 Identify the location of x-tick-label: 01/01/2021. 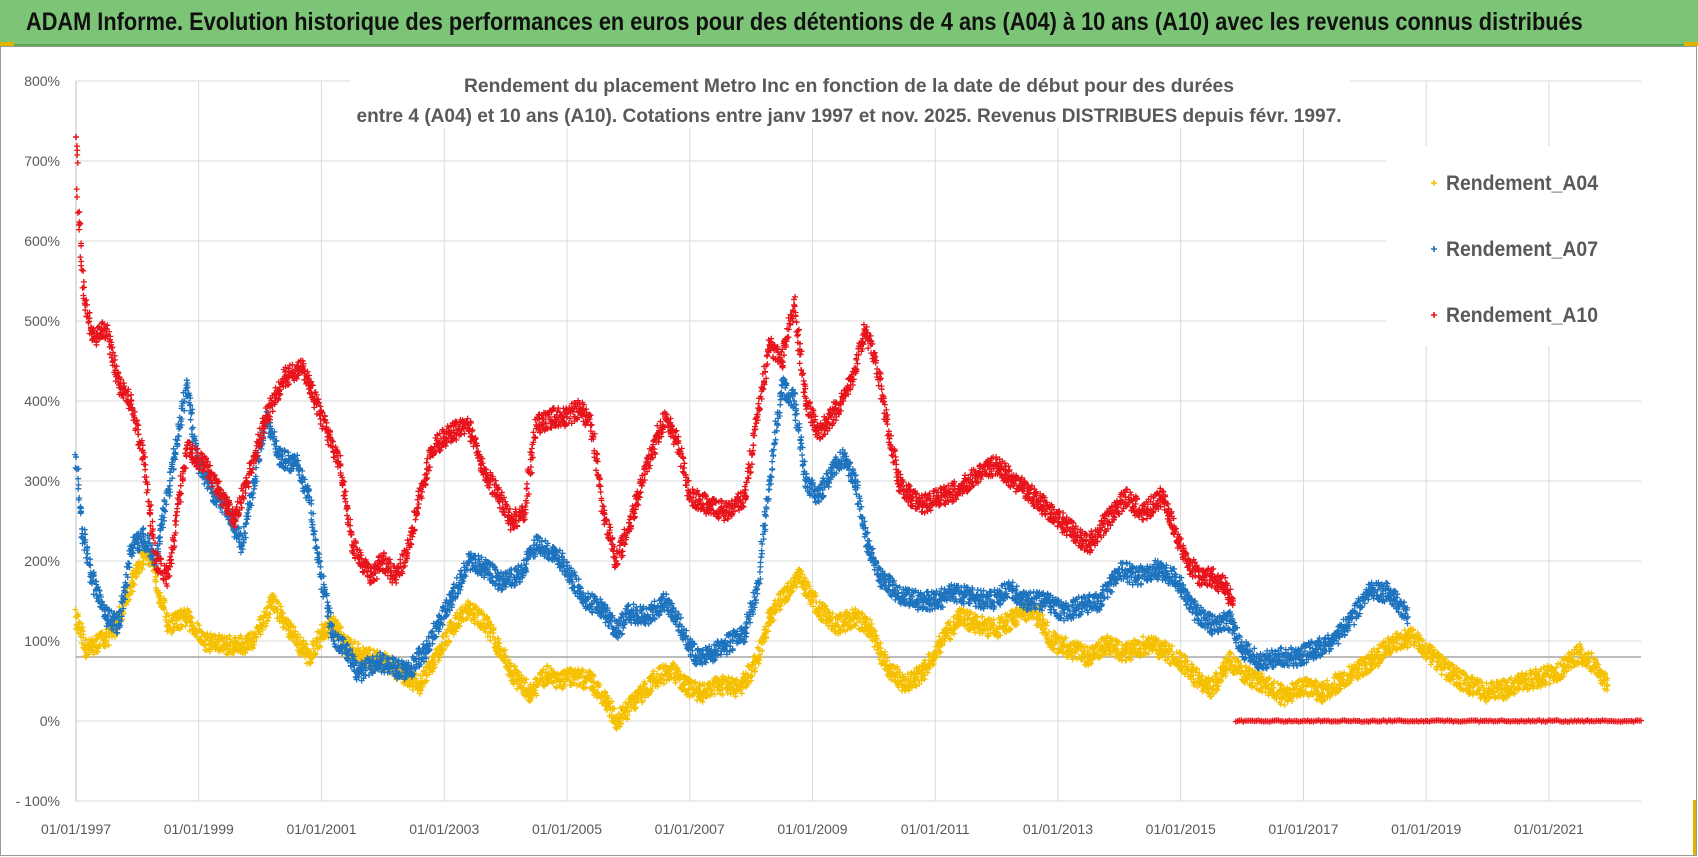
(1549, 829).